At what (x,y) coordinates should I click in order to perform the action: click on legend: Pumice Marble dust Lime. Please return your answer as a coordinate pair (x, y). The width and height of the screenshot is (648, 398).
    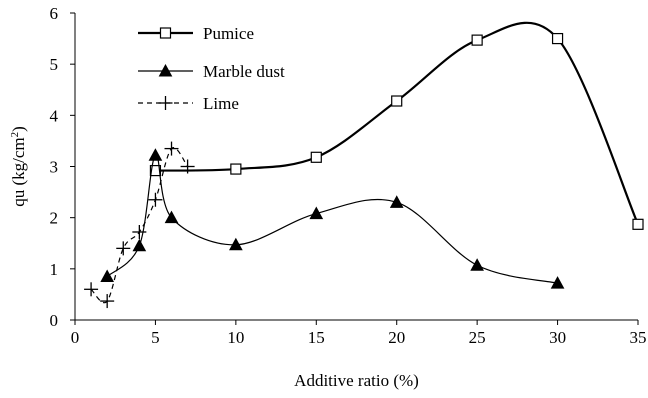
    Looking at the image, I should click on (211, 68).